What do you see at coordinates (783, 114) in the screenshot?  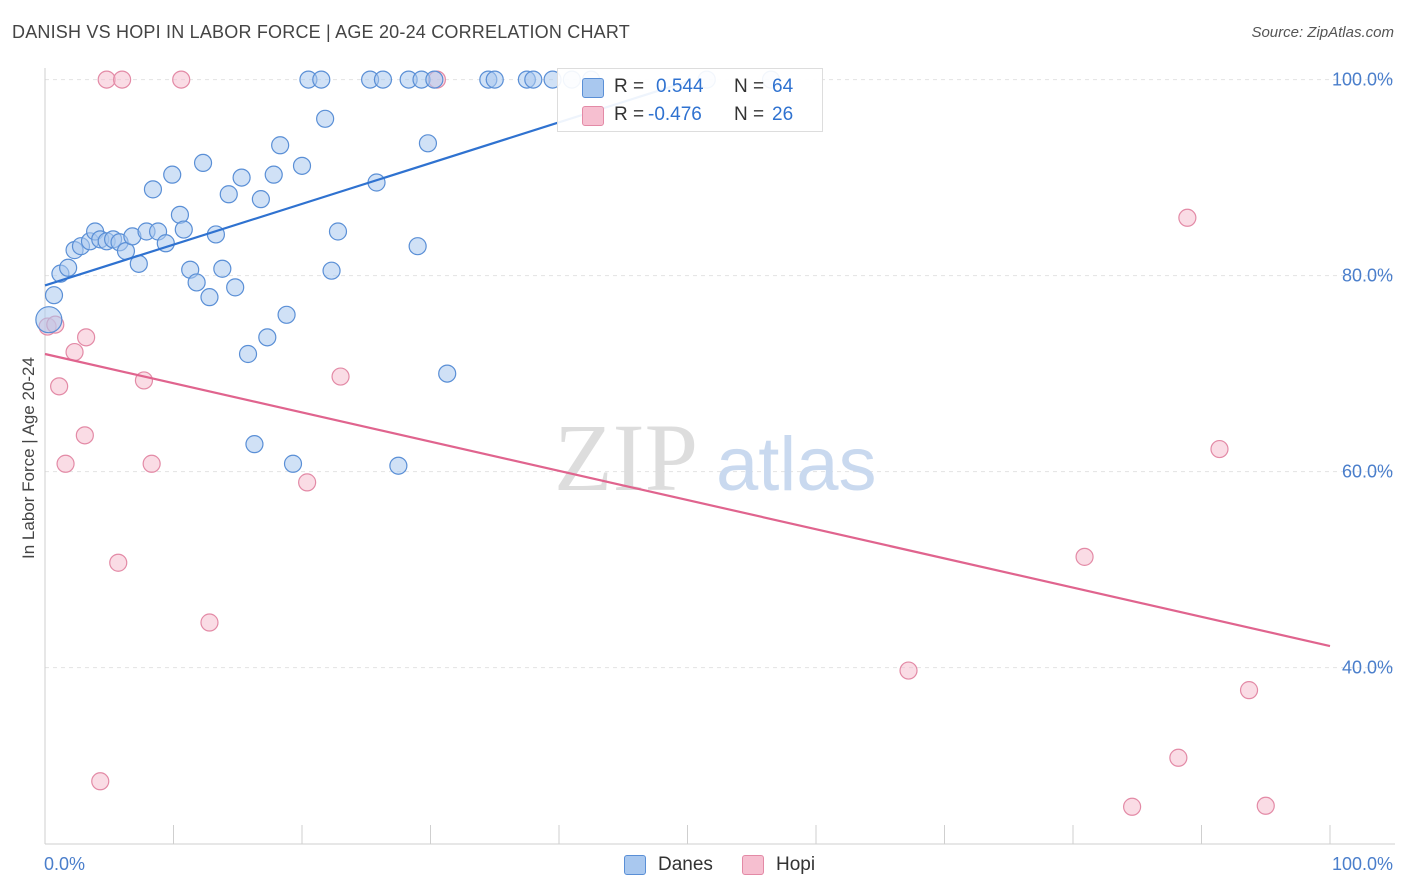 I see `n-value: 26` at bounding box center [783, 114].